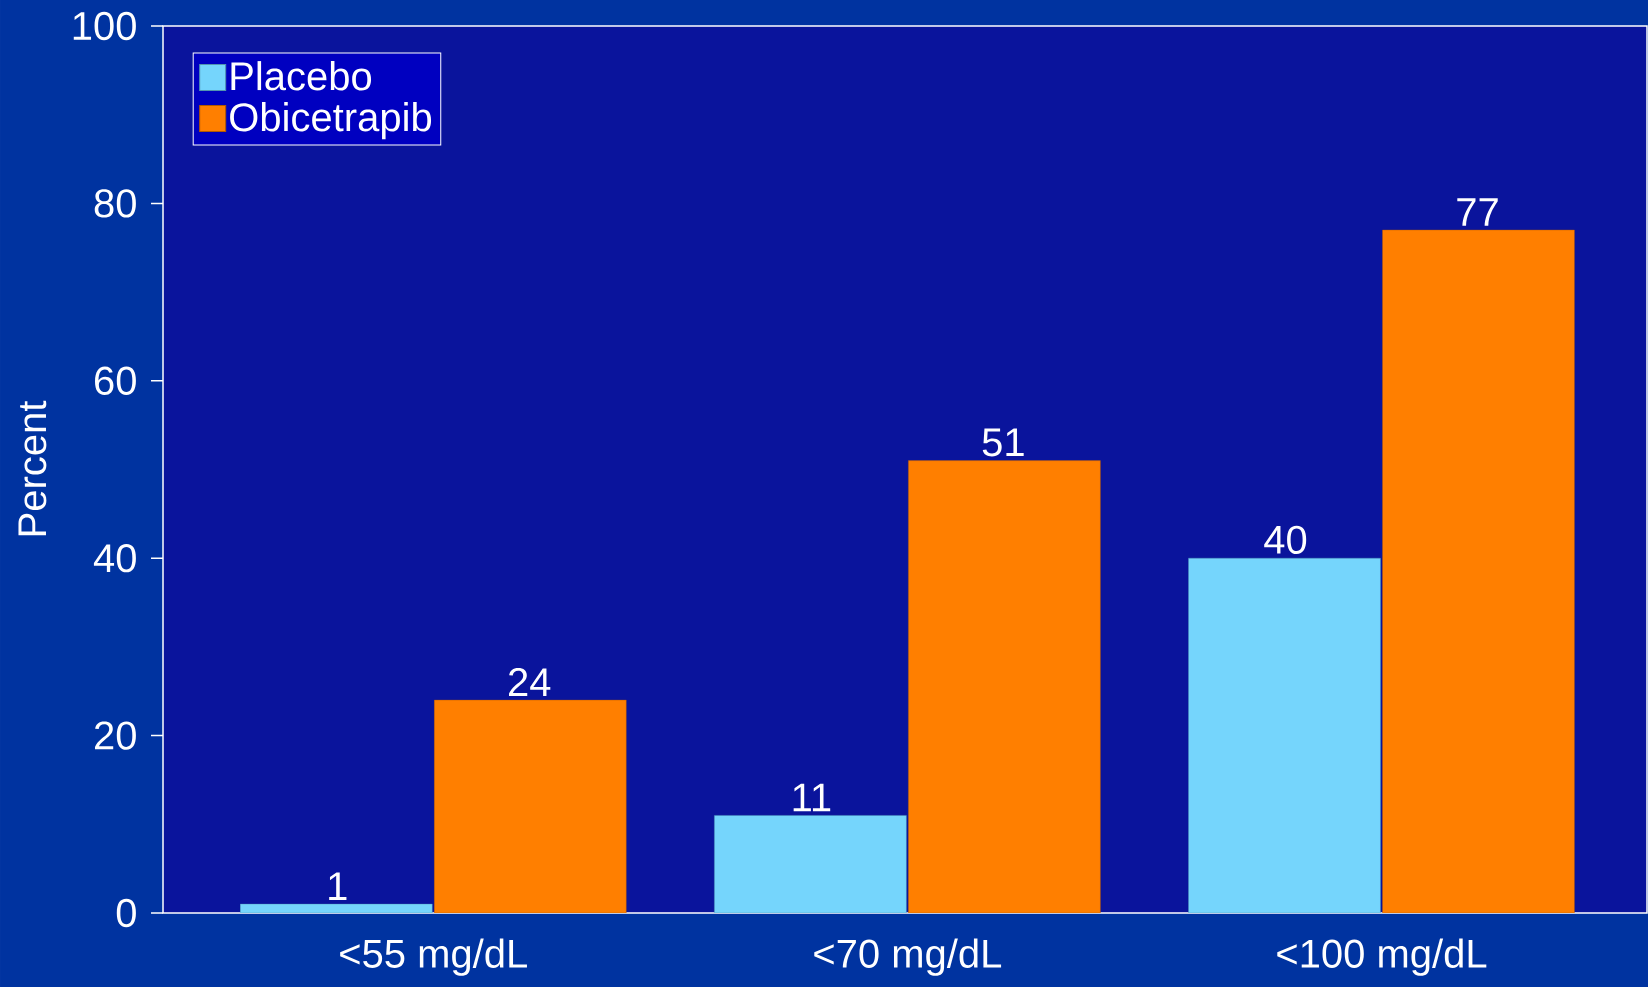 The image size is (1648, 987). What do you see at coordinates (433, 957) in the screenshot?
I see `x-tick-label: <55 mg/dL` at bounding box center [433, 957].